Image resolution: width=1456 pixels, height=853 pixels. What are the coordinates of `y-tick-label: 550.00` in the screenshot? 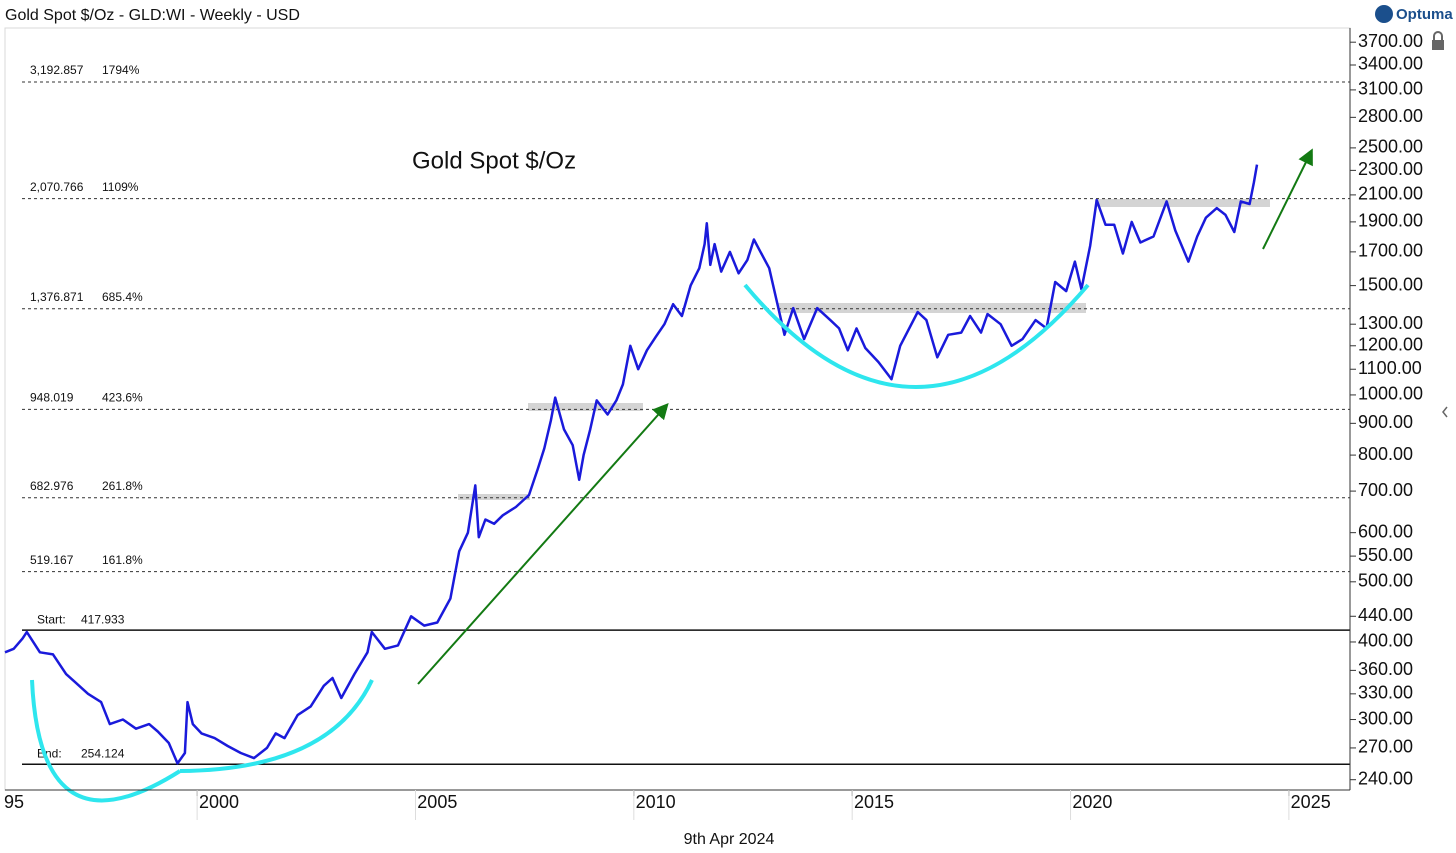 It's located at (1385, 555).